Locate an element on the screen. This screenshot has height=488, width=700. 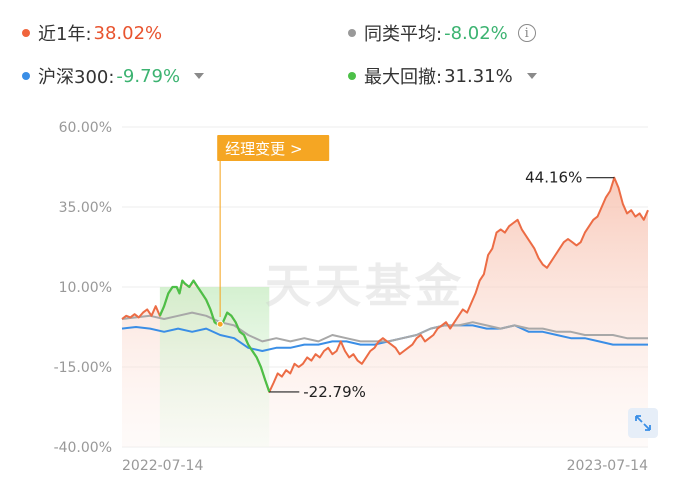
min-value-label: -22.79% is located at coordinates (334, 392).